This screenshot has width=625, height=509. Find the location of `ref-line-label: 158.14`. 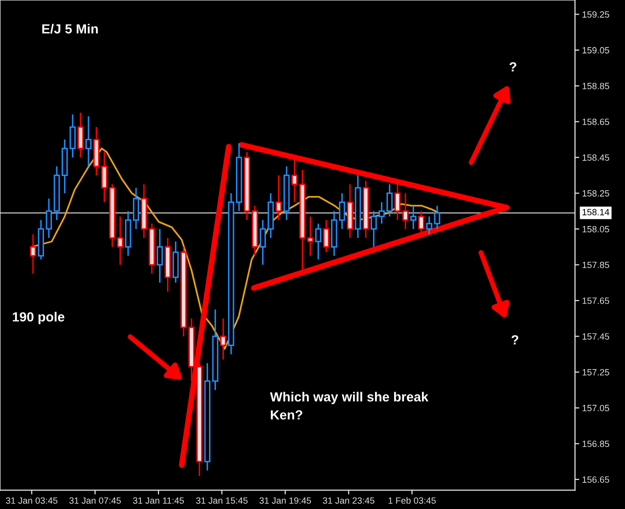

ref-line-label: 158.14 is located at coordinates (596, 212).